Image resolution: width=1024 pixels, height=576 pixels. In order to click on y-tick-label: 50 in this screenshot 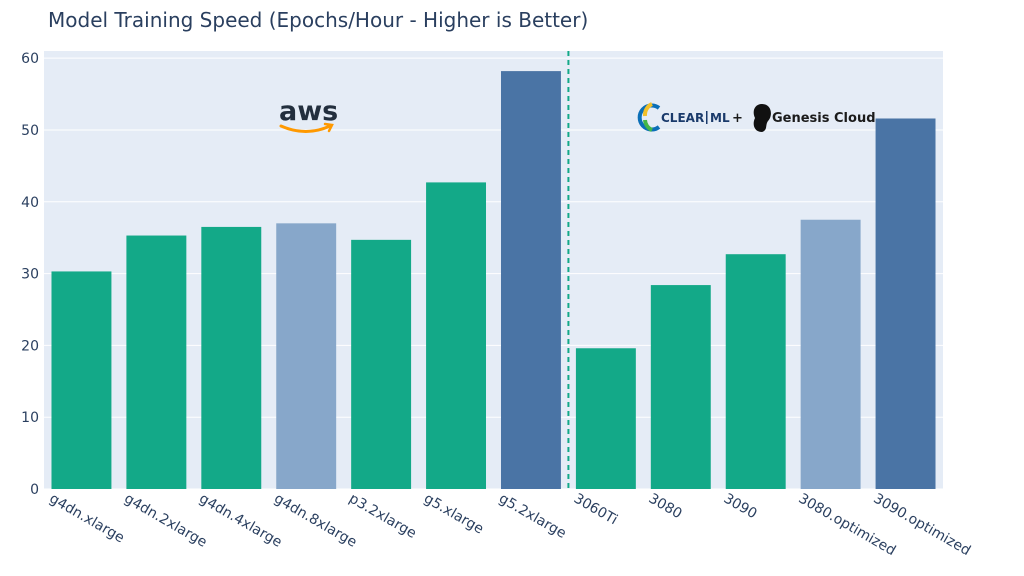, I will do `click(30, 131)`.